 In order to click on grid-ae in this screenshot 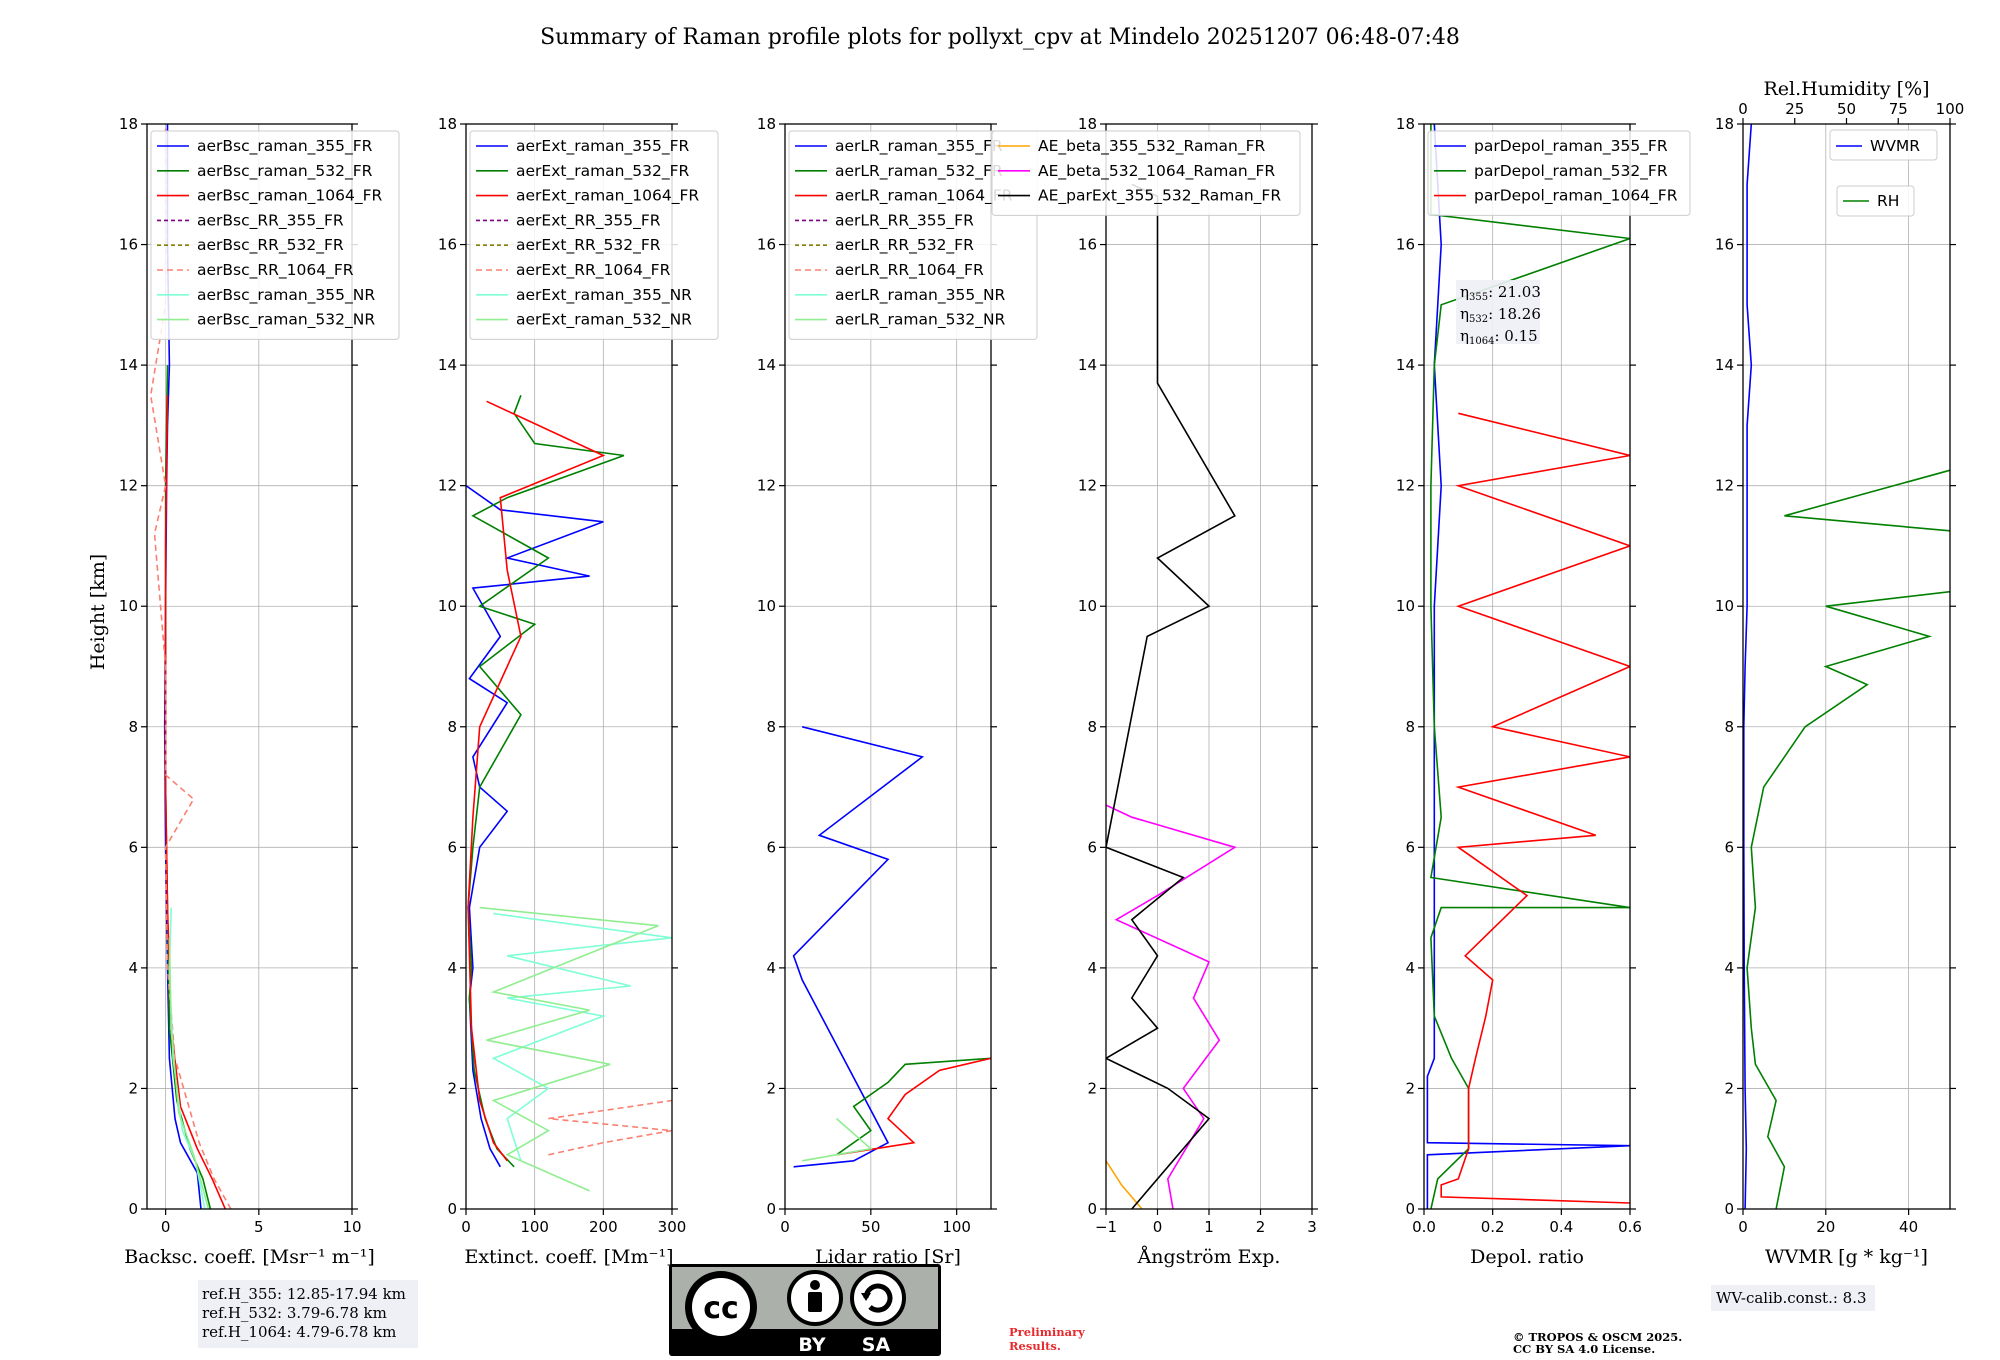, I will do `click(1209, 666)`.